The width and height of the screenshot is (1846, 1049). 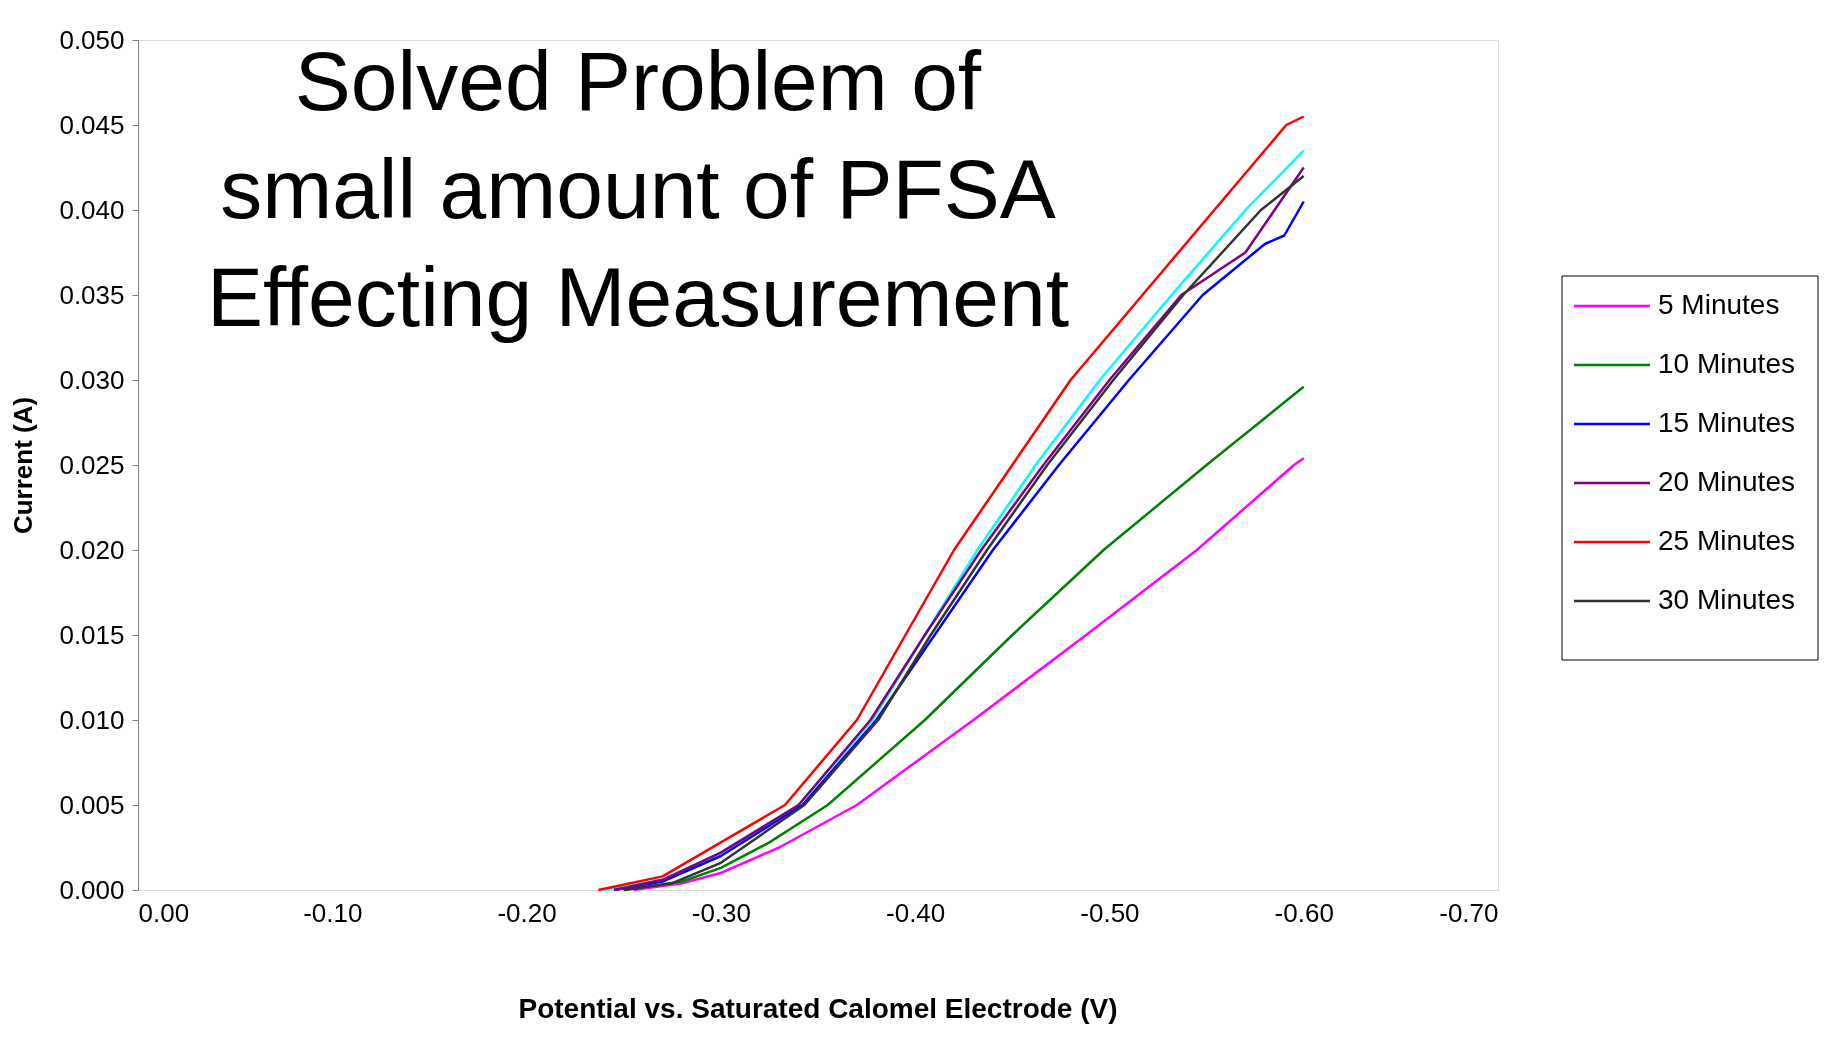 What do you see at coordinates (638, 189) in the screenshot?
I see `text: Solved Problem of small amount of PFSA Effecting Measurement` at bounding box center [638, 189].